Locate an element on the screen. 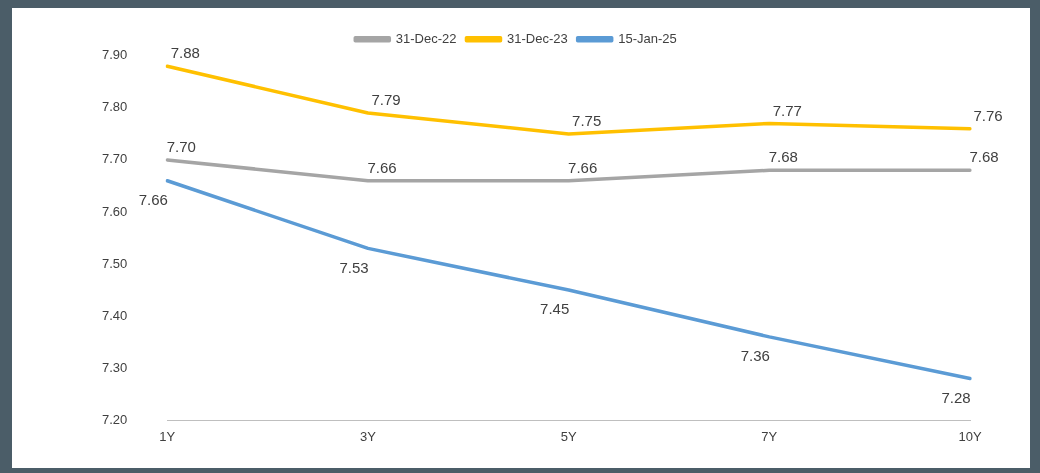  data-label: 7.70 is located at coordinates (181, 147).